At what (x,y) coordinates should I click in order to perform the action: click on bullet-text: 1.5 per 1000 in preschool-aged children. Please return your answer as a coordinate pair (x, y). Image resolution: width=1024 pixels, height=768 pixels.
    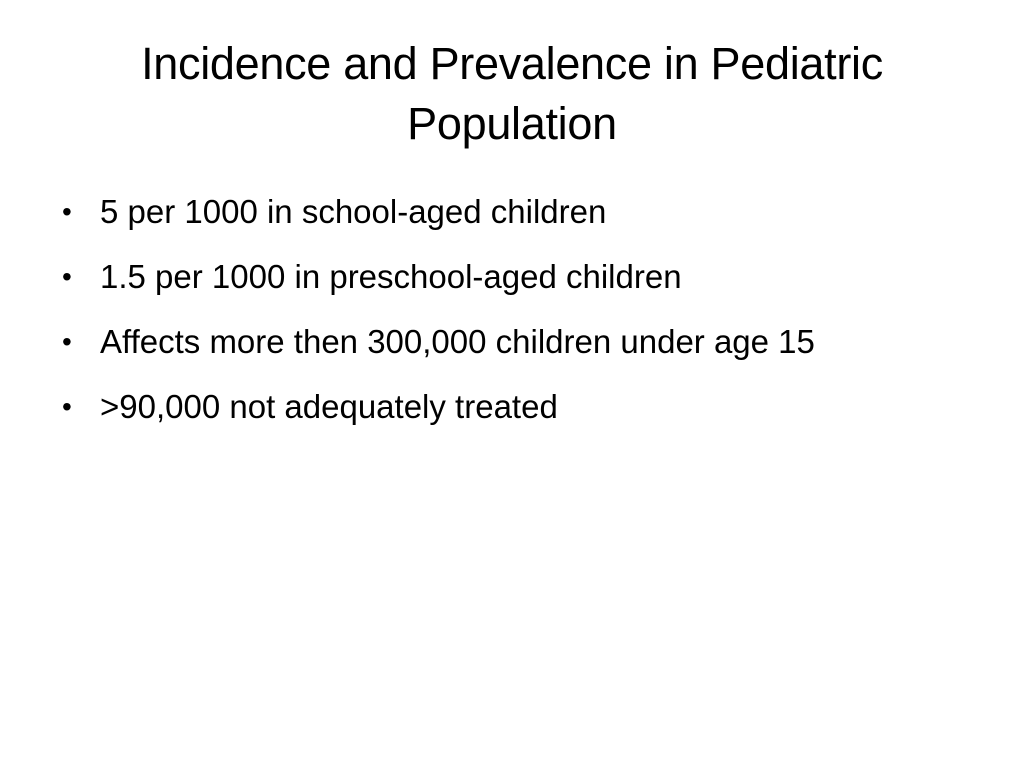
    Looking at the image, I should click on (391, 276).